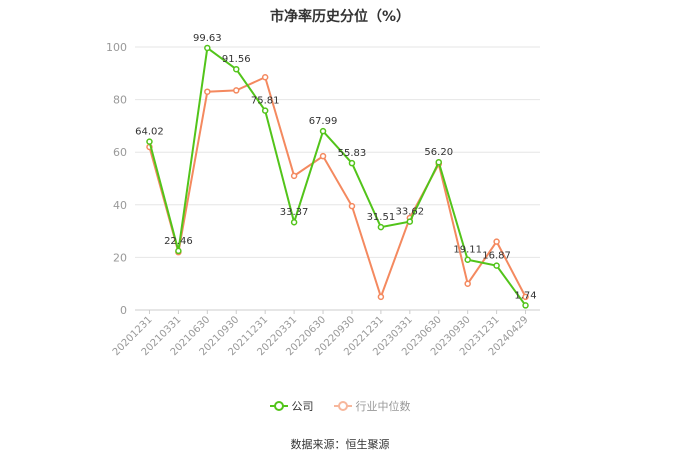  Describe the element at coordinates (120, 100) in the screenshot. I see `y-tick-label: 80` at that location.